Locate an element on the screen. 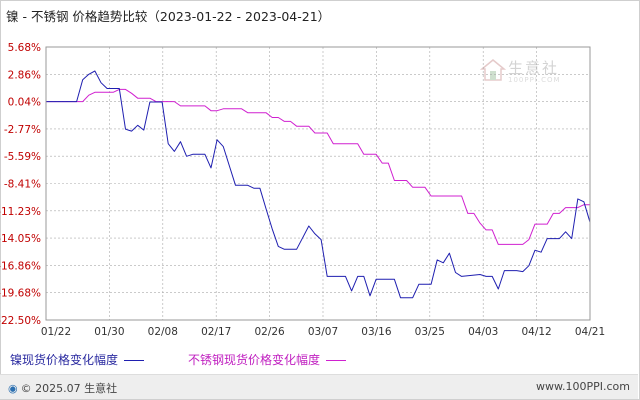 Image resolution: width=640 pixels, height=400 pixels. watermark-logo: 生意社 100PPI.COM is located at coordinates (529, 72).